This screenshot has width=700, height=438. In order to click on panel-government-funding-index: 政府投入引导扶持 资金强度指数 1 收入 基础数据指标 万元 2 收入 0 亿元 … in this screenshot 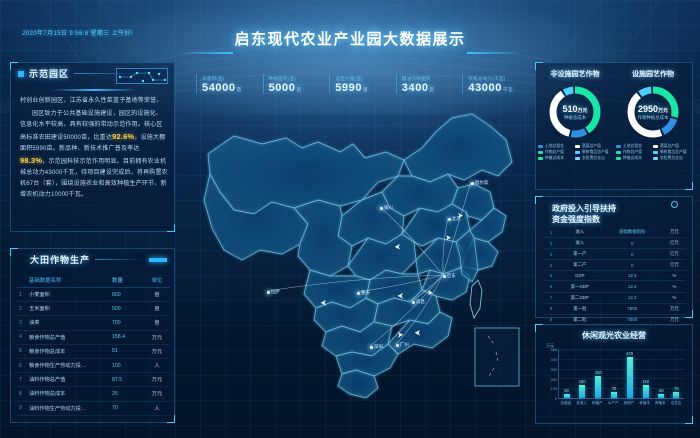, I will do `click(614, 261)`.